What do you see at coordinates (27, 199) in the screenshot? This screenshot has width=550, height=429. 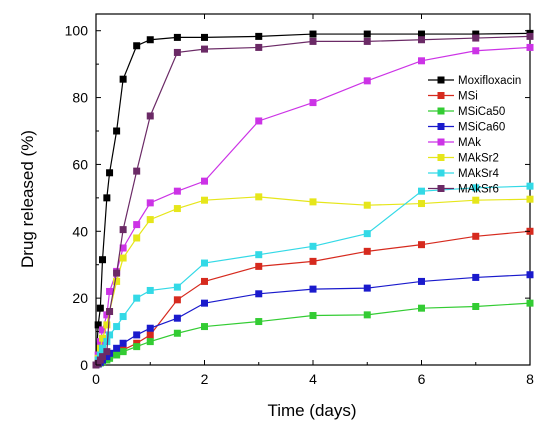 I see `y-axis-title: Drug released (%)` at bounding box center [27, 199].